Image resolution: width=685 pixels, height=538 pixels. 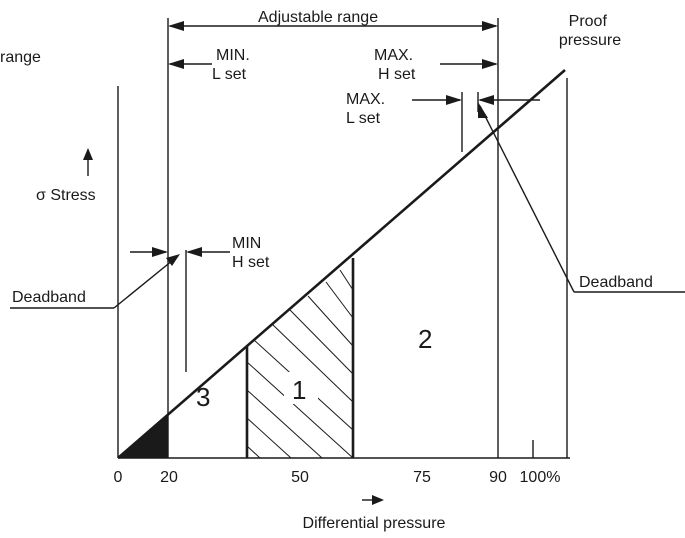 I want to click on deadband-right-label: Deadband, so click(x=616, y=282).